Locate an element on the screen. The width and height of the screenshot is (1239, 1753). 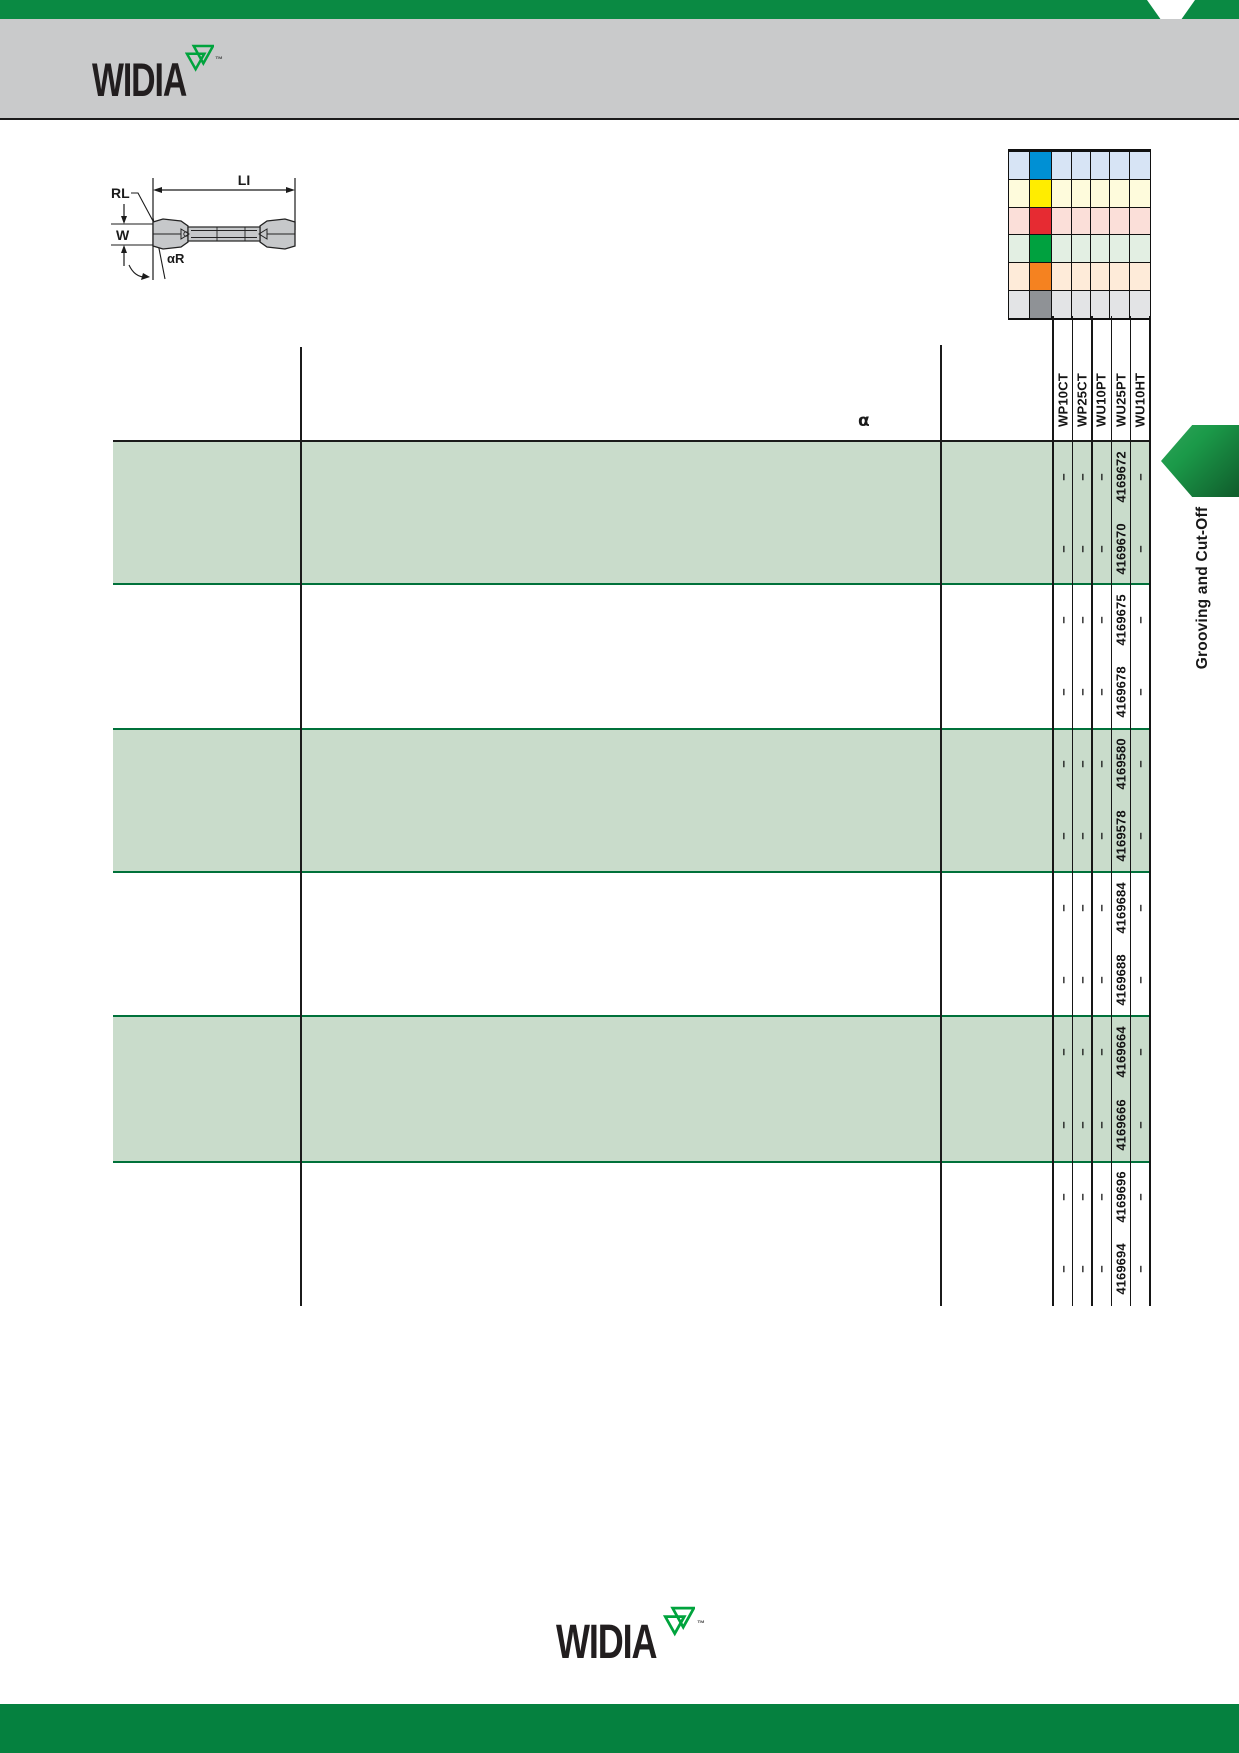
grade-column-header: WU10HT is located at coordinates (1140, 400).